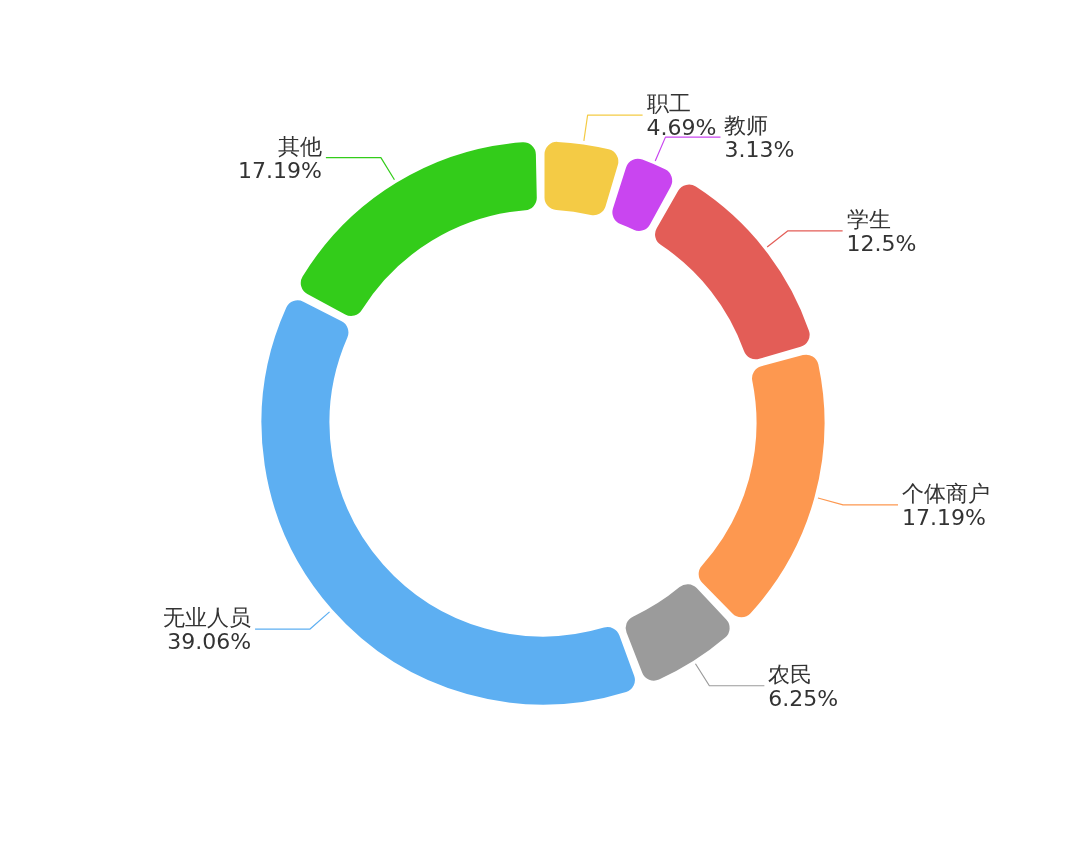 This screenshot has width=1080, height=845. I want to click on data-label: 4.69%, so click(681, 128).